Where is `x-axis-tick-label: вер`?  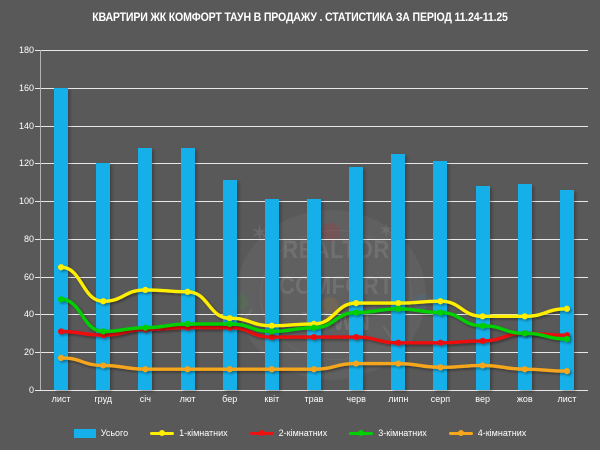 x-axis-tick-label: вер is located at coordinates (482, 399).